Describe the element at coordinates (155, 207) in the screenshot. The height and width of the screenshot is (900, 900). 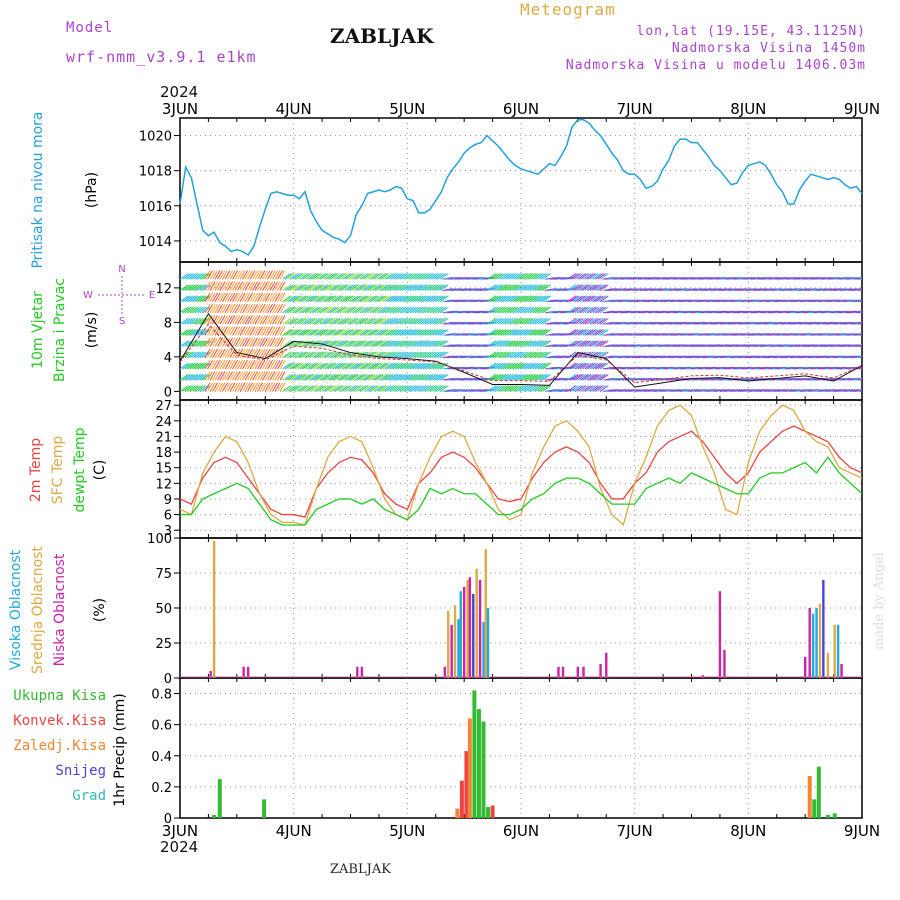
I see `y-tick-label: 1016` at that location.